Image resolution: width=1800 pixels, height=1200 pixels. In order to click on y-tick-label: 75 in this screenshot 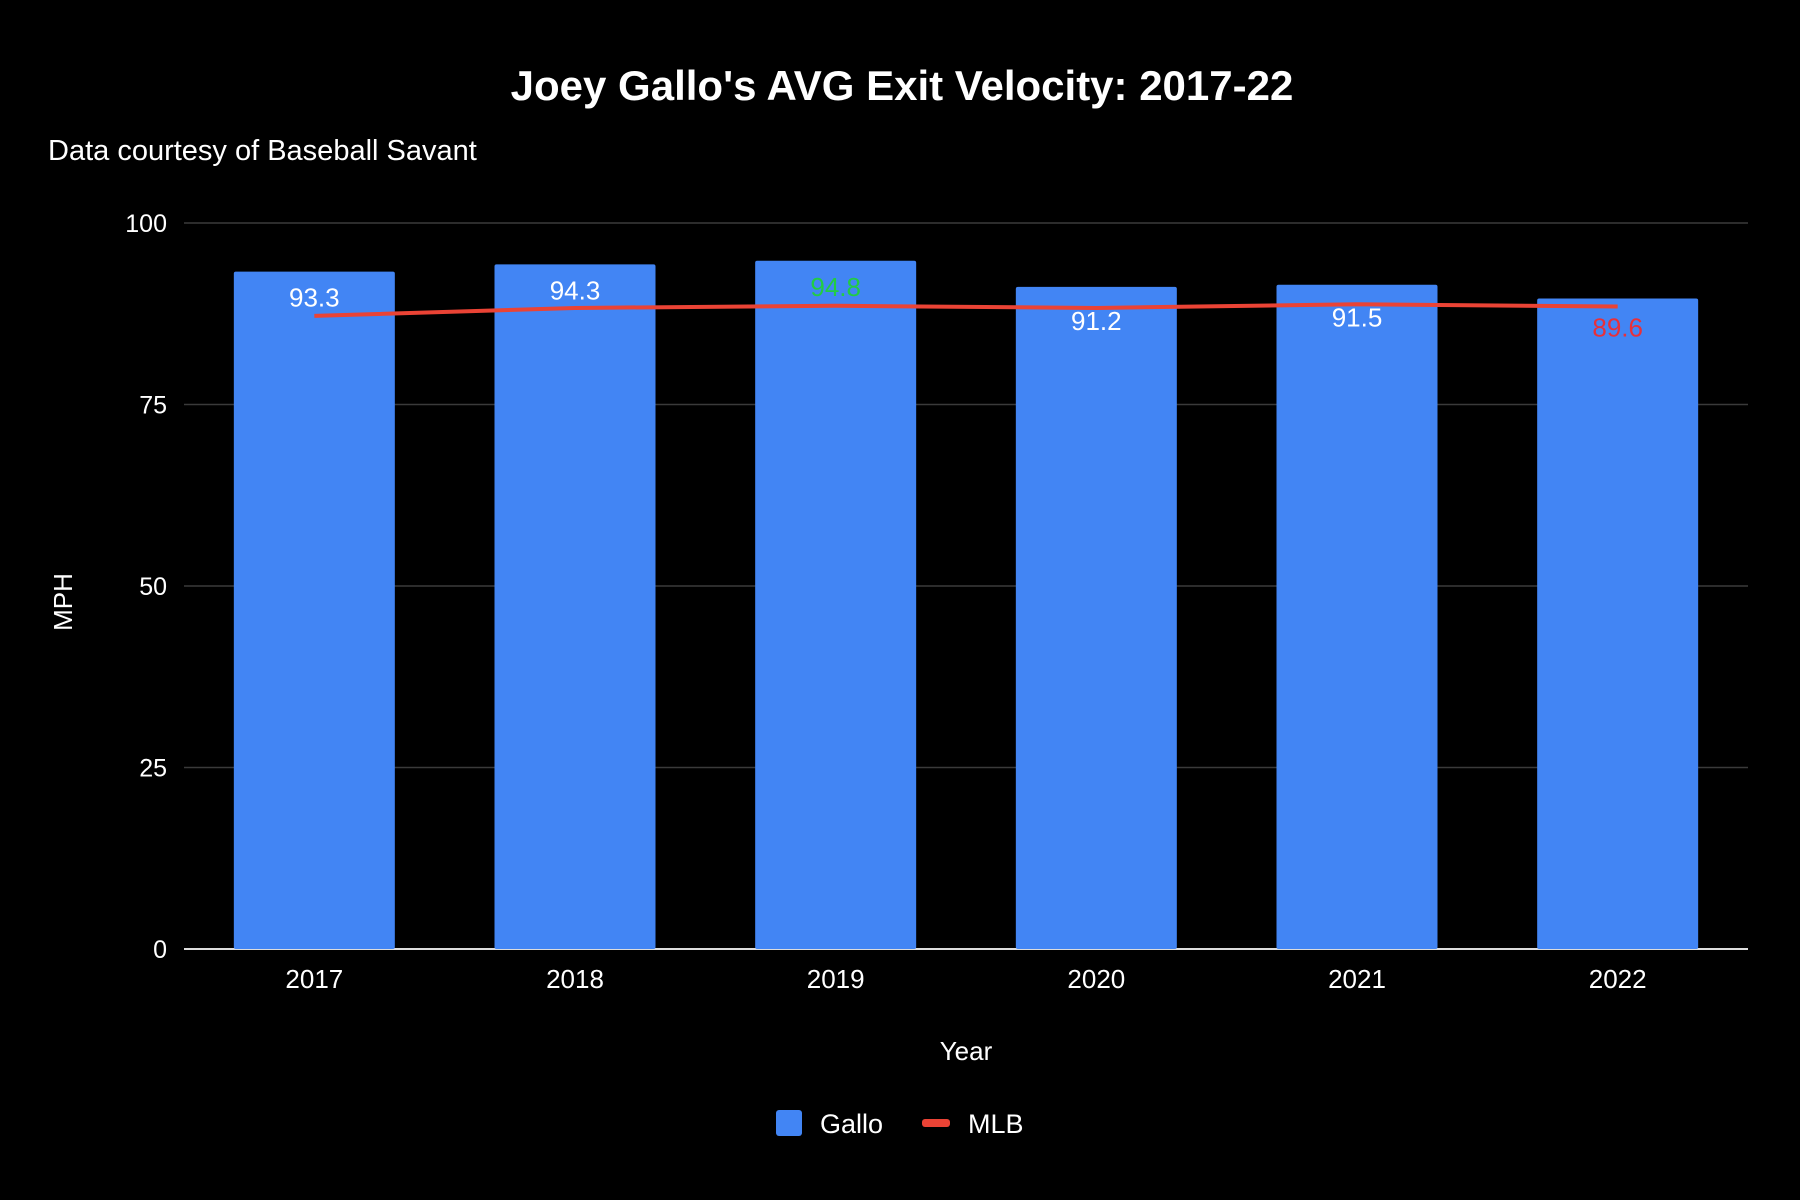, I will do `click(153, 406)`.